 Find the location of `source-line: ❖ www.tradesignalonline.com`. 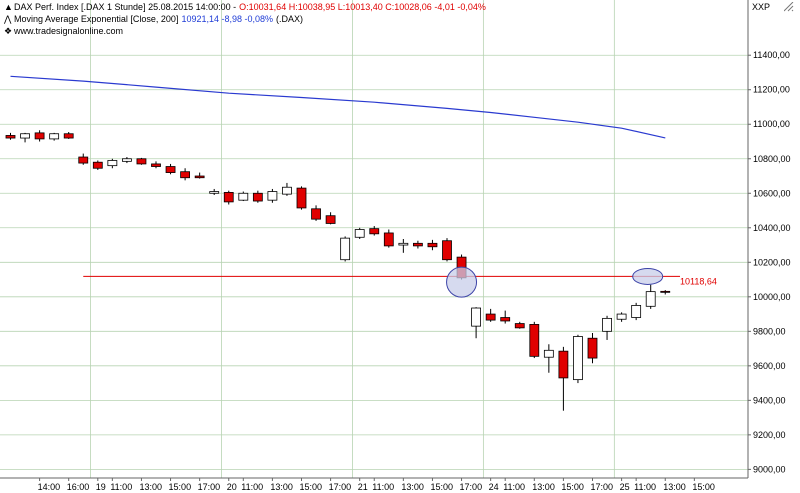

source-line: ❖ www.tradesignalonline.com is located at coordinates (65, 31).